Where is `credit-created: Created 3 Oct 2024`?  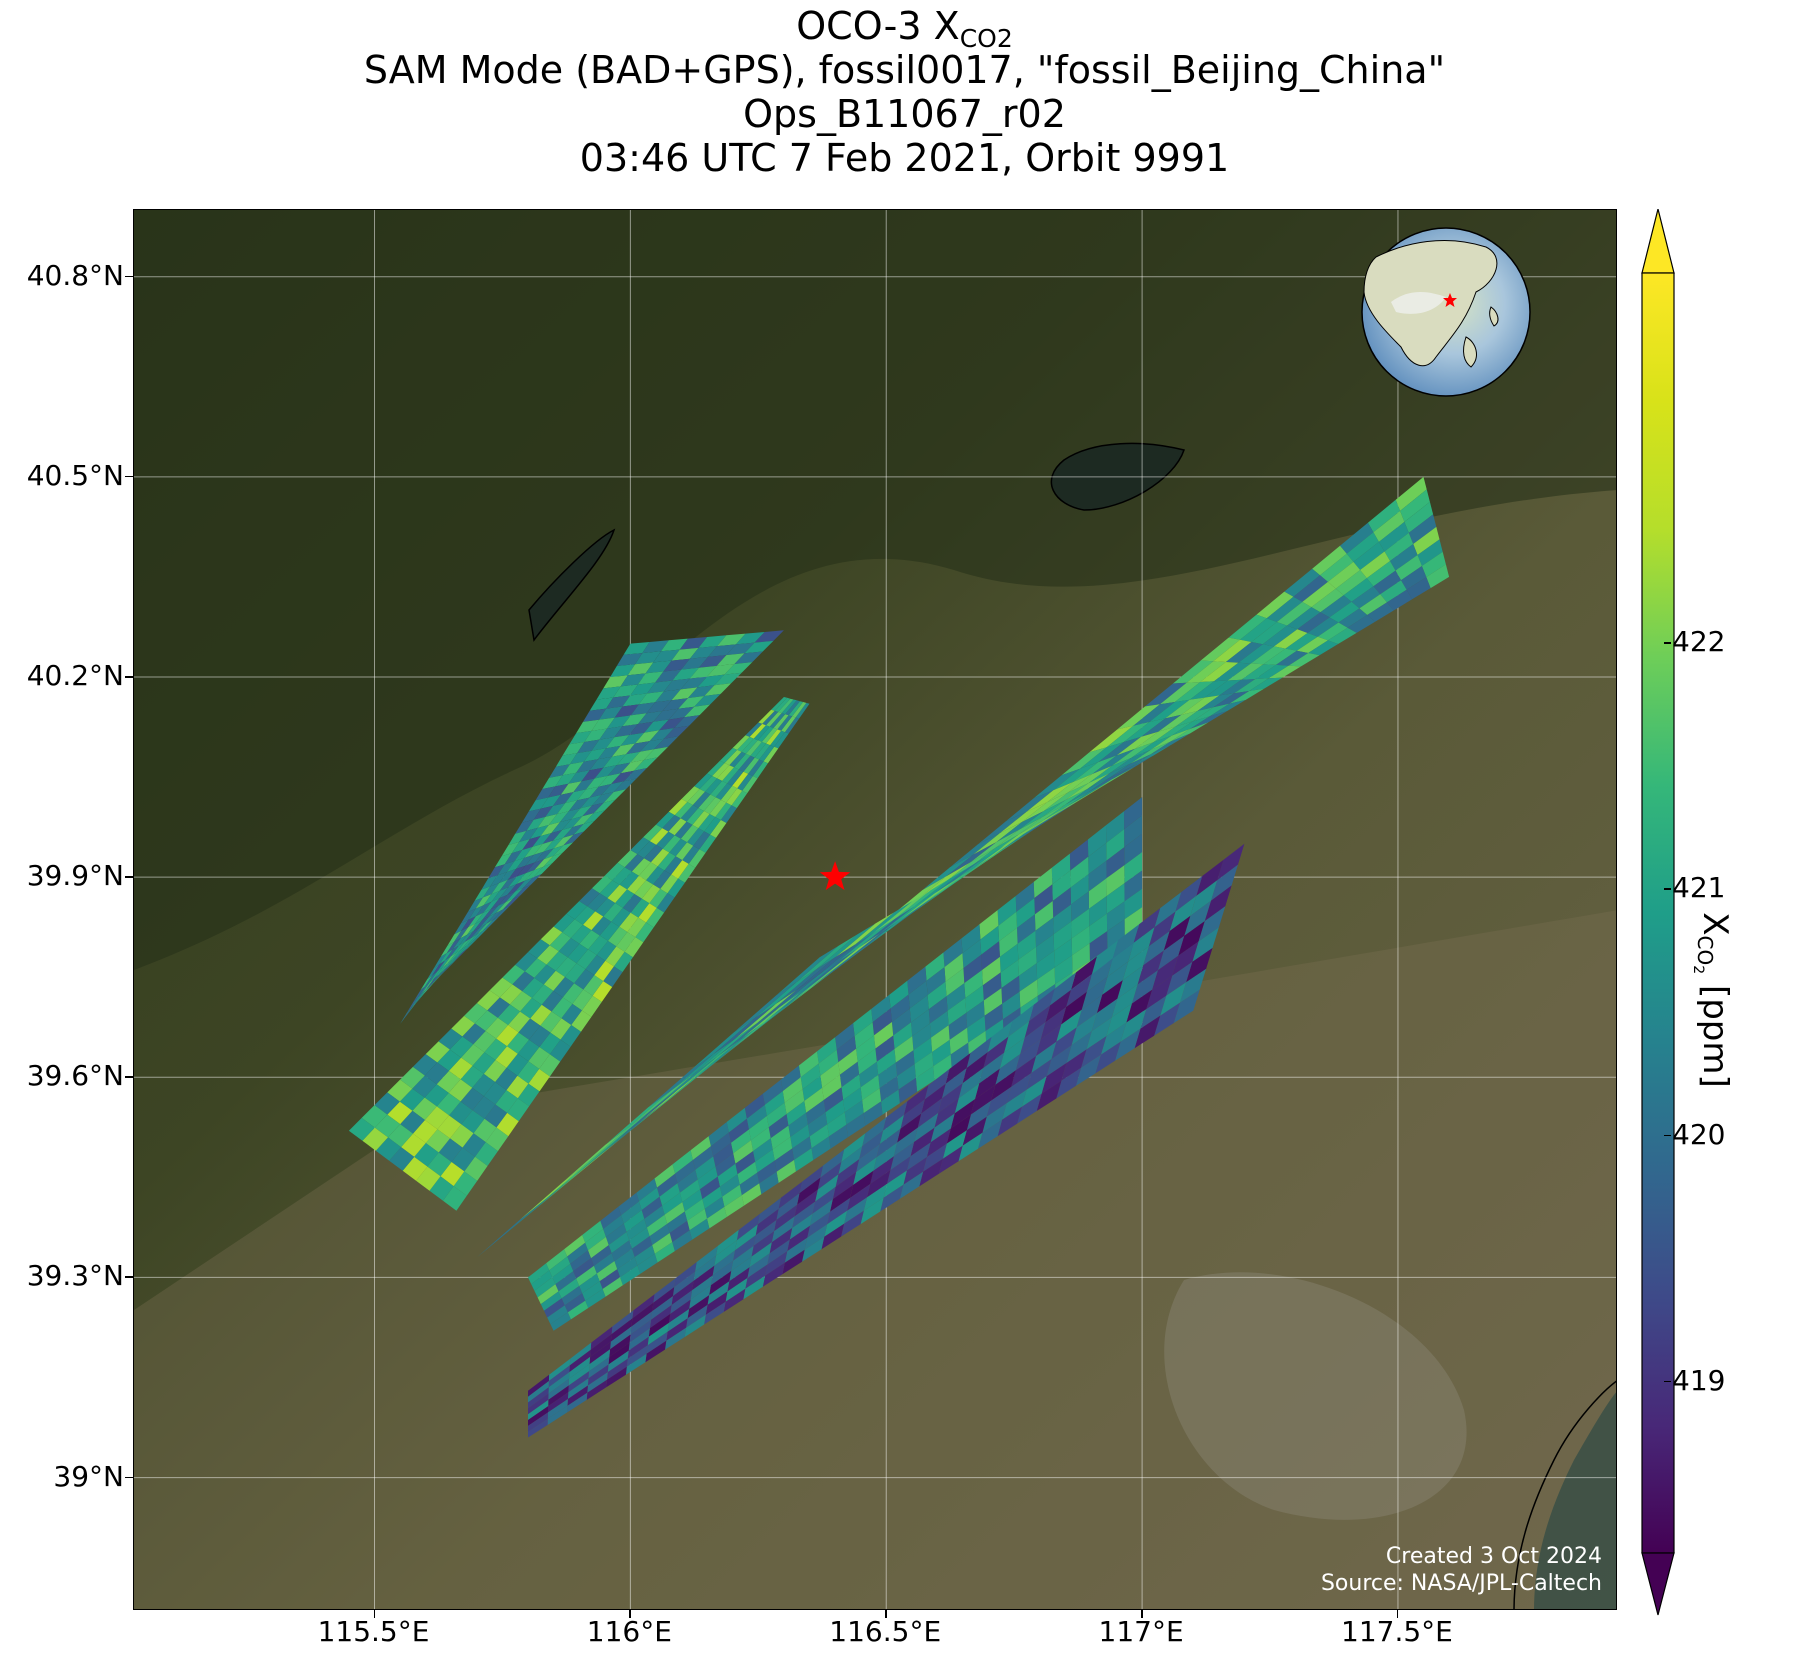
credit-created: Created 3 Oct 2024 is located at coordinates (1493, 1556).